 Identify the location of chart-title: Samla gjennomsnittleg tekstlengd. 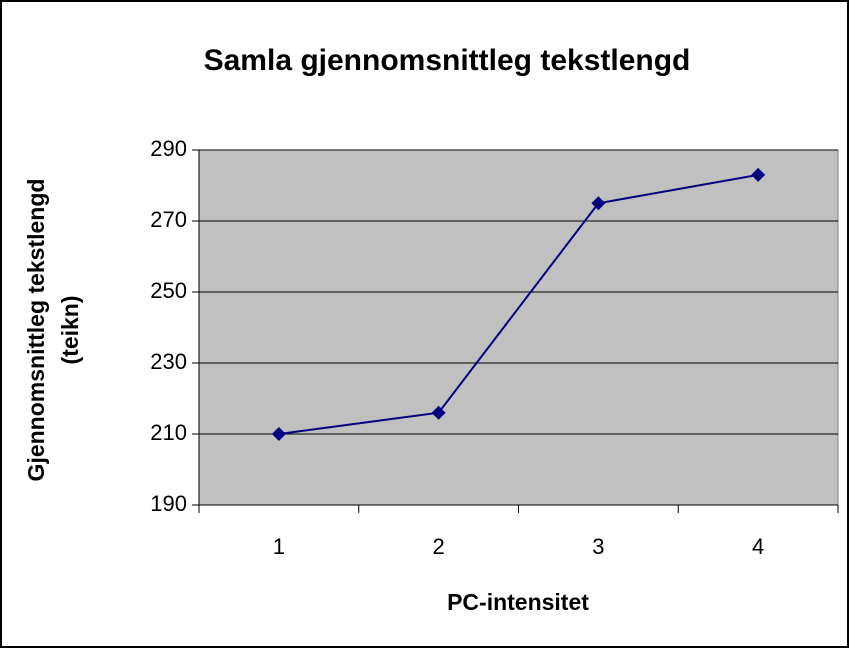
(447, 60).